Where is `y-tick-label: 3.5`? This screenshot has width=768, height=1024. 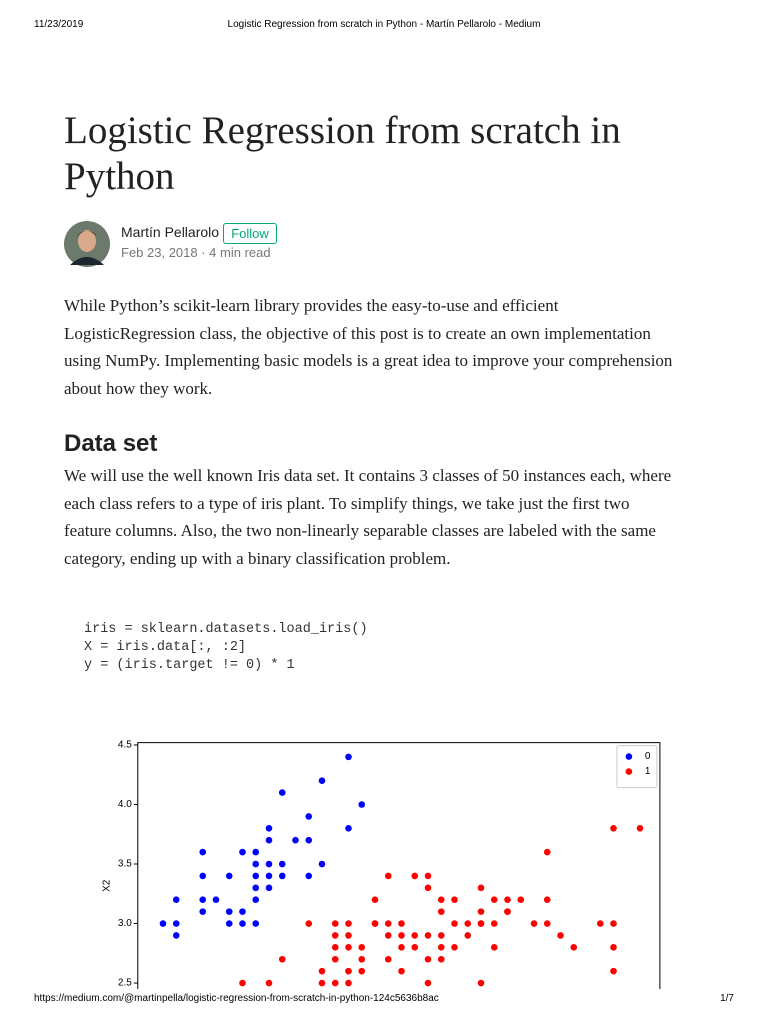 y-tick-label: 3.5 is located at coordinates (125, 864).